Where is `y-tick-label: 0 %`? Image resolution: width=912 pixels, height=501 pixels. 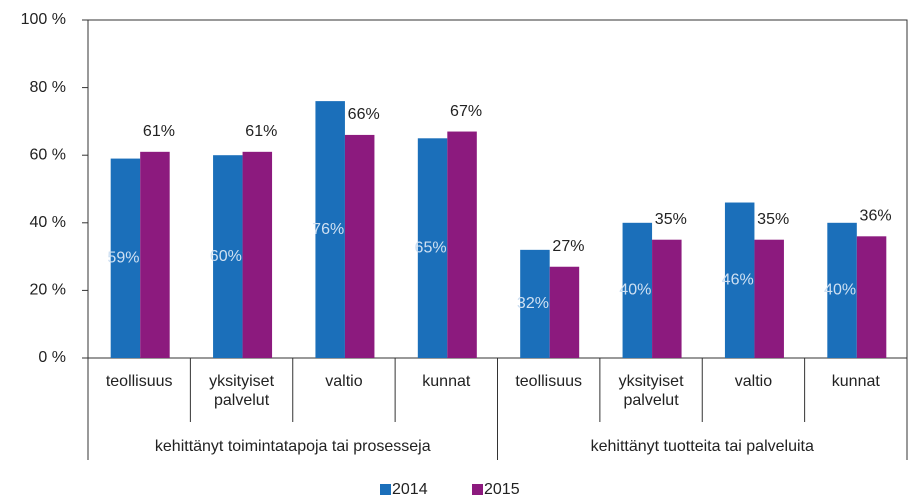
y-tick-label: 0 % is located at coordinates (52, 357).